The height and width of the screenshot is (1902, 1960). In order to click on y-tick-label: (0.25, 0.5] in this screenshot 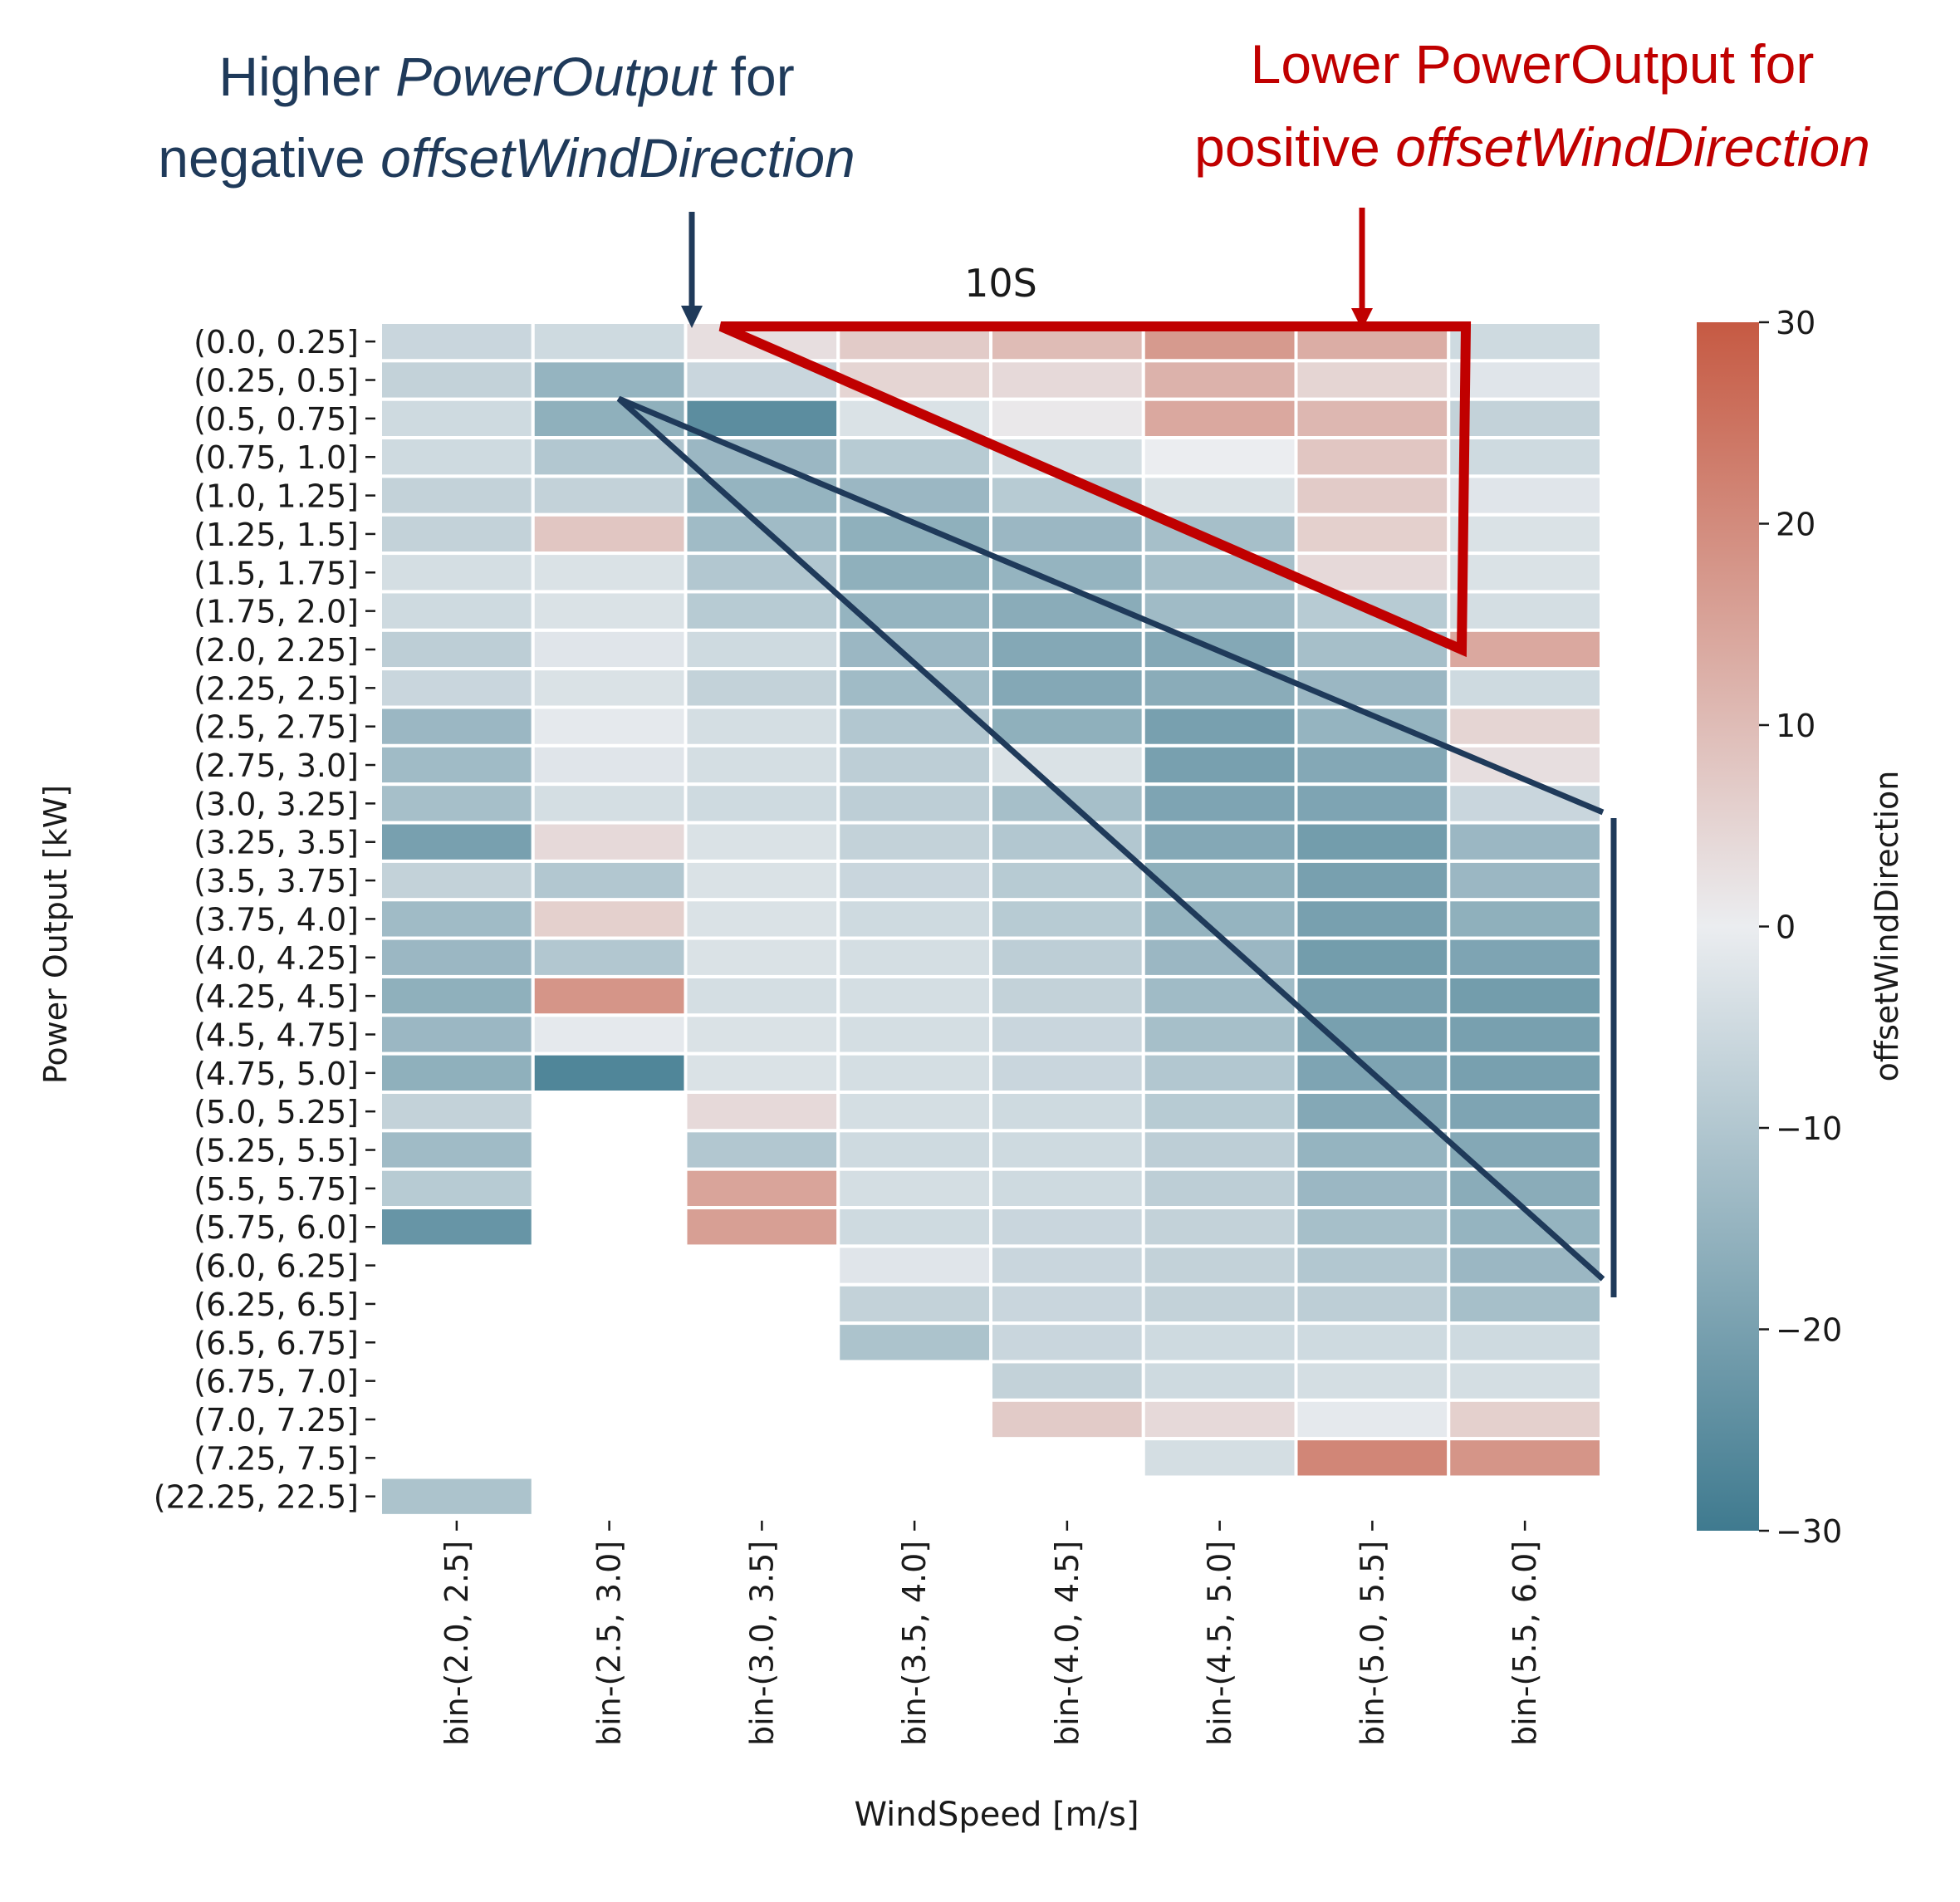, I will do `click(276, 381)`.